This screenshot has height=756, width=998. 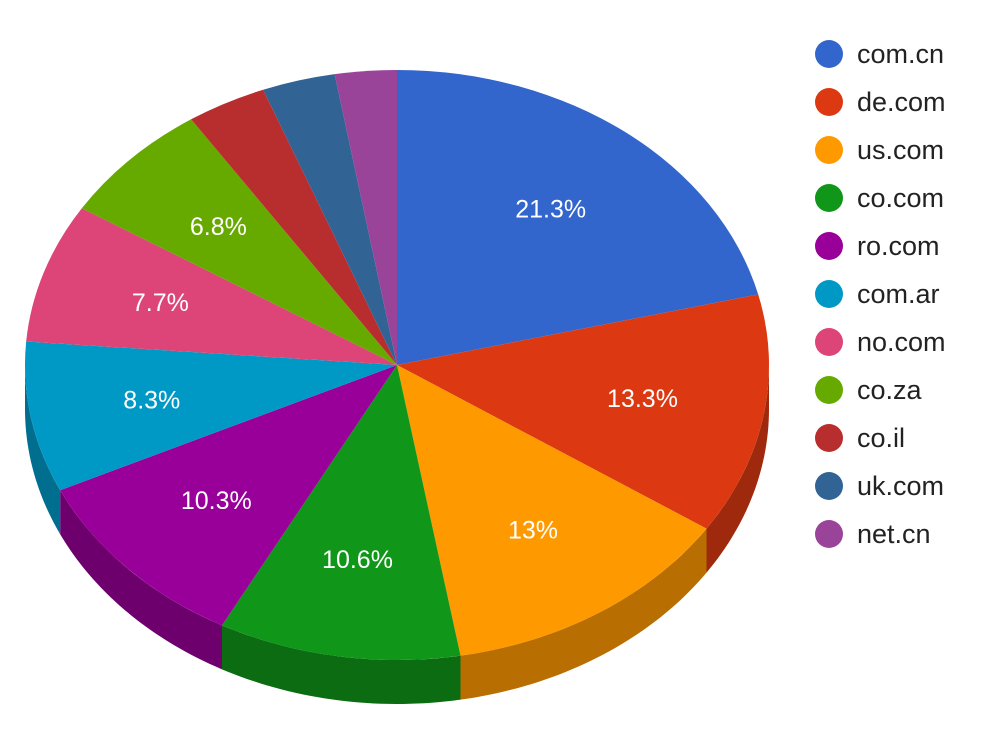 What do you see at coordinates (898, 293) in the screenshot?
I see `legend-label: com.ar` at bounding box center [898, 293].